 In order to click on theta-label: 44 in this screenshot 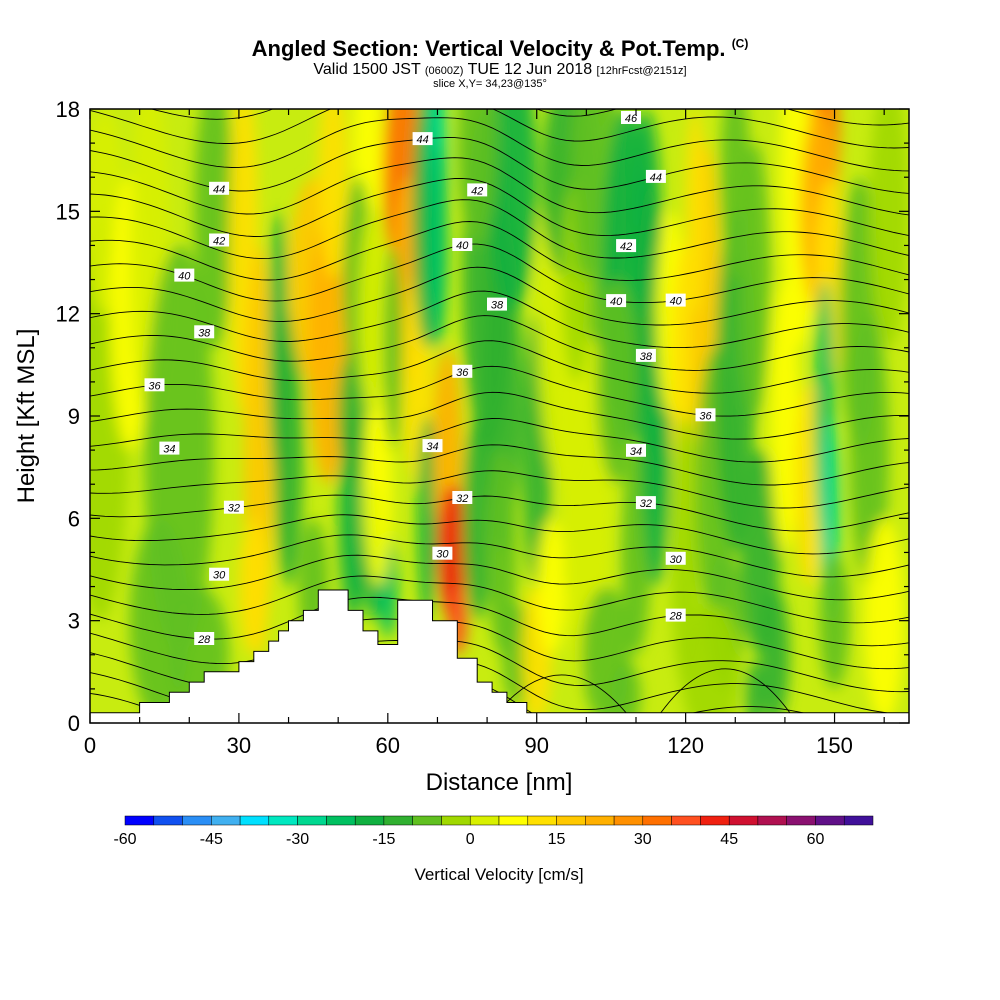, I will do `click(219, 188)`.